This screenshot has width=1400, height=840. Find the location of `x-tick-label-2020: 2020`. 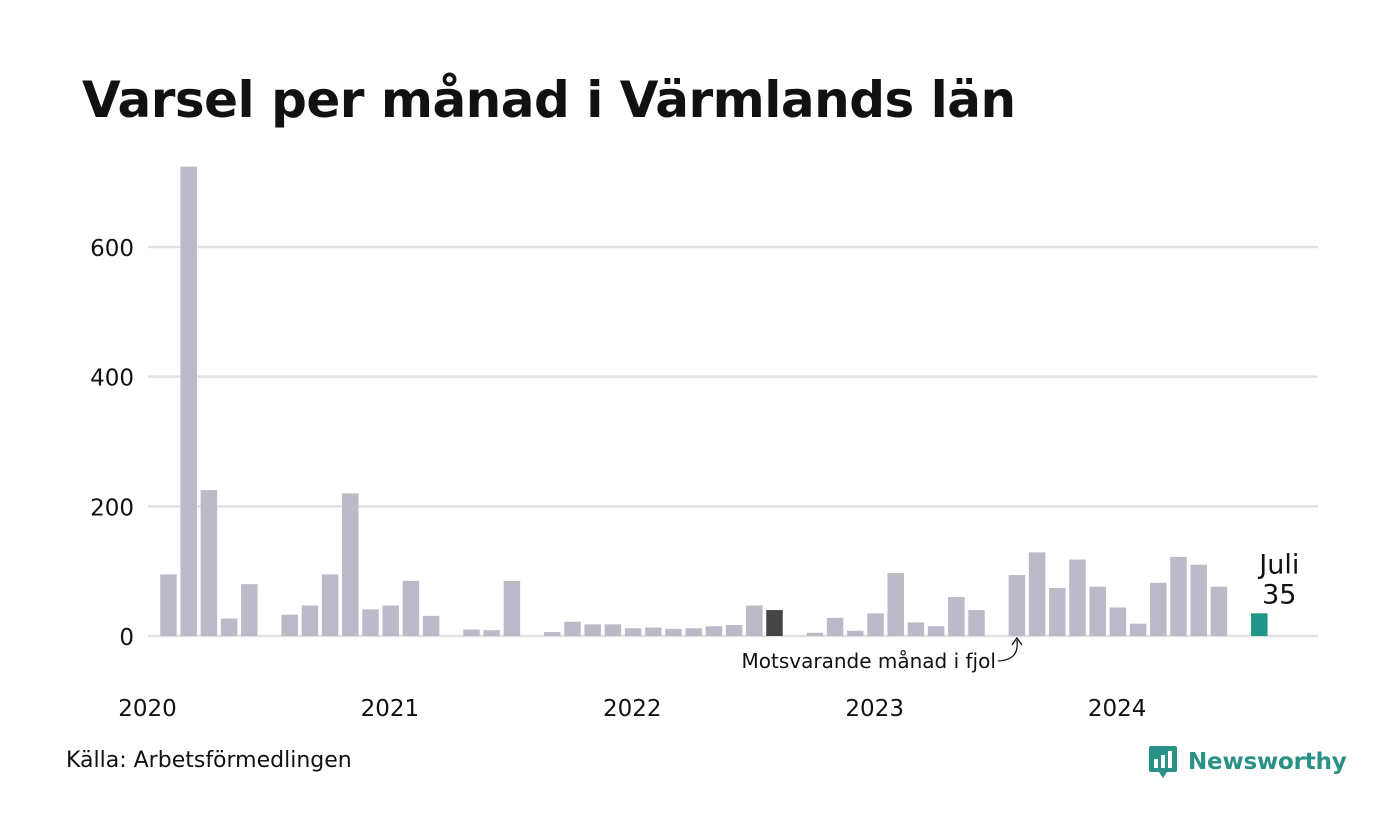

x-tick-label-2020: 2020 is located at coordinates (147, 709).